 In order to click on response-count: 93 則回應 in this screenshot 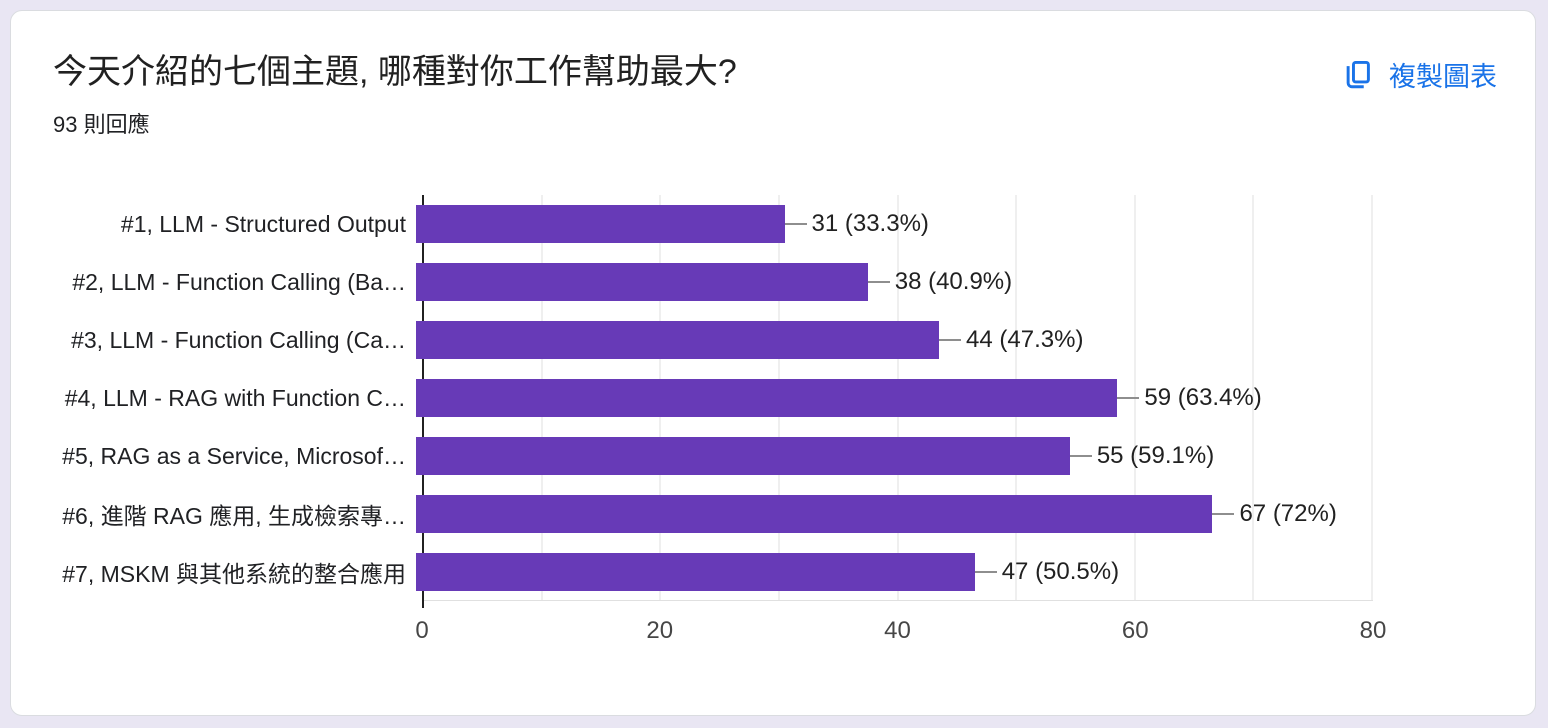, I will do `click(101, 124)`.